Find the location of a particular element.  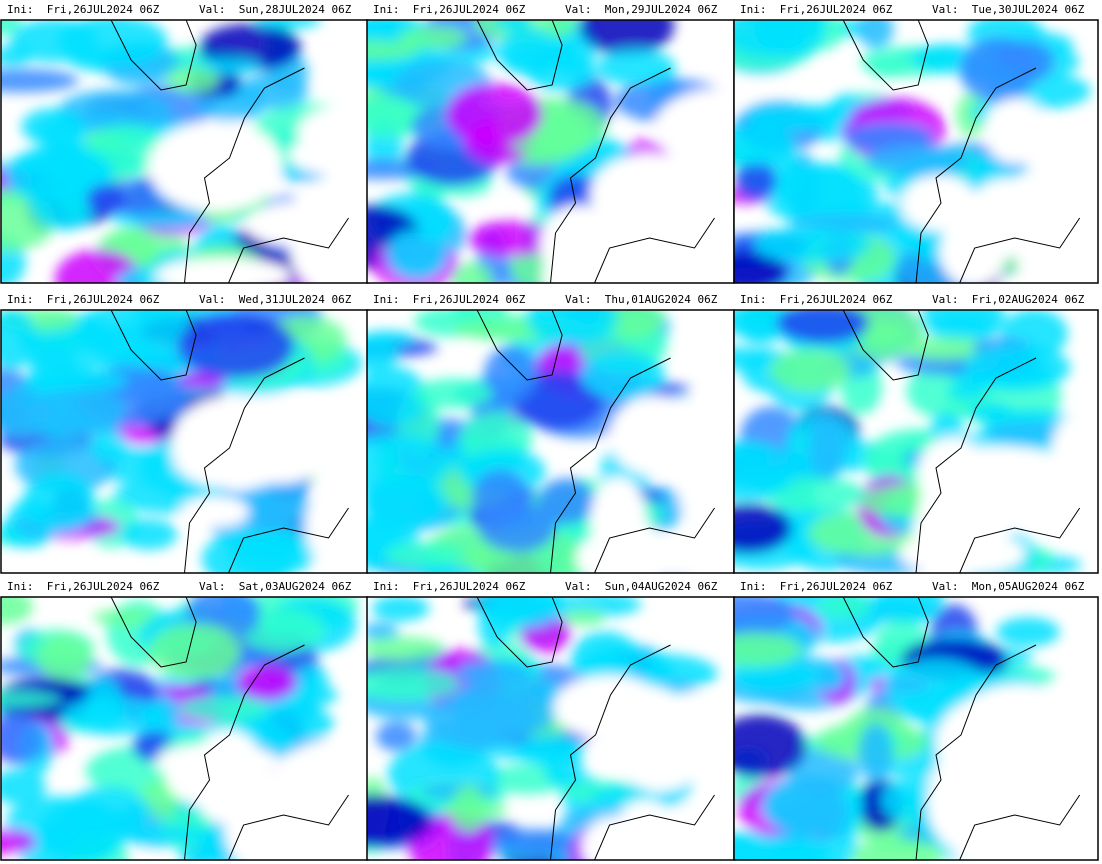

valid-label: Val: Wed,31JUL2024 06Z is located at coordinates (275, 299).